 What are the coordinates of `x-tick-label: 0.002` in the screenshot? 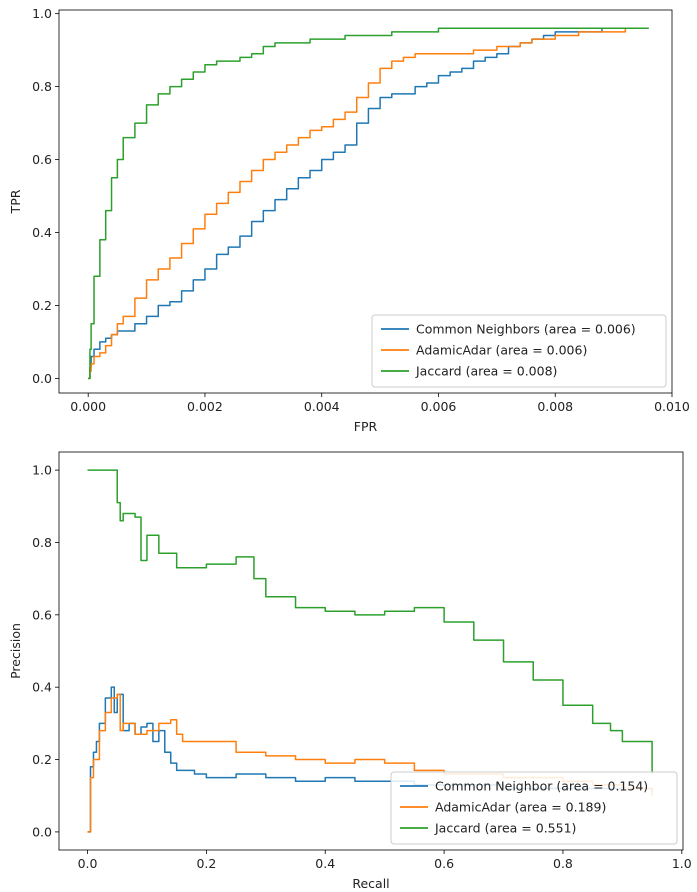 It's located at (205, 406).